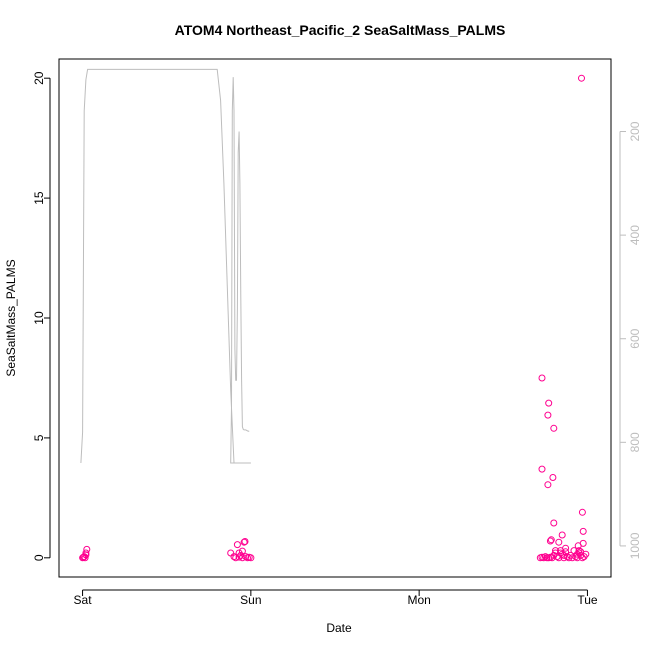 The image size is (650, 650). What do you see at coordinates (418, 600) in the screenshot?
I see `x-tick-label: Mon` at bounding box center [418, 600].